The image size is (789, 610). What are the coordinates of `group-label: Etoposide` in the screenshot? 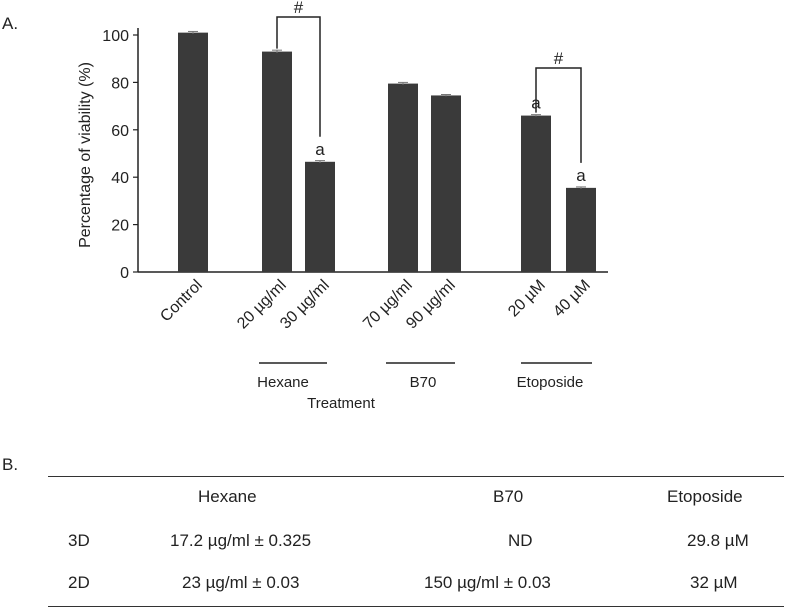 It's located at (550, 382).